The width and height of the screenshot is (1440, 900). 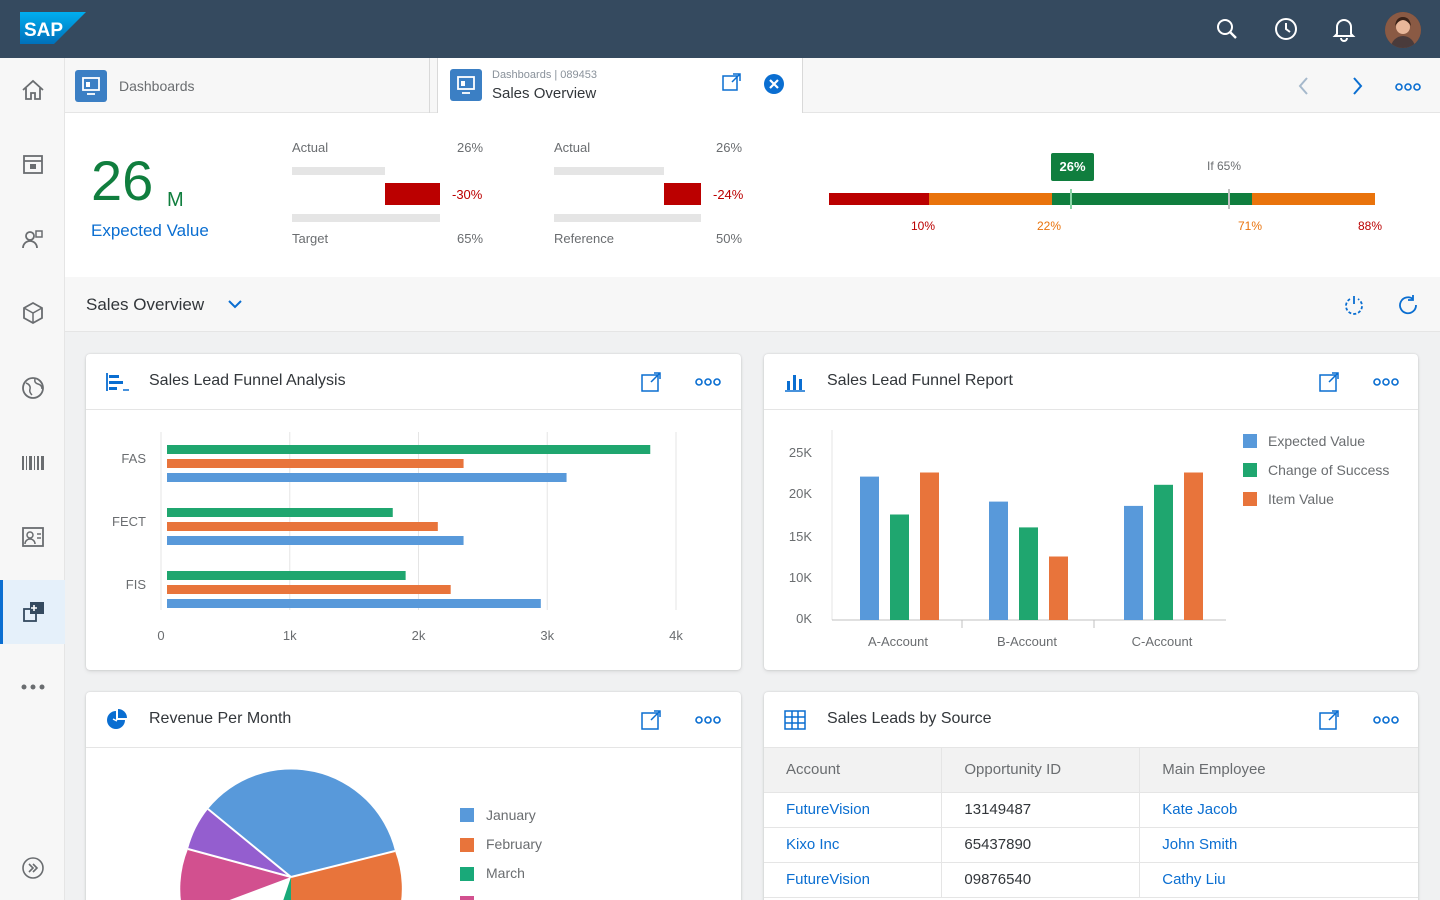 I want to click on card-header: Sales Lead Funnel Analysis, so click(x=413, y=382).